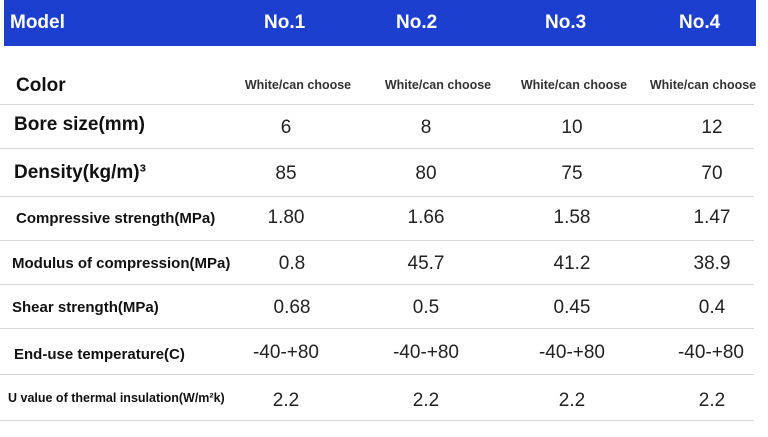 The width and height of the screenshot is (768, 437). I want to click on row-label: Color, so click(41, 85).